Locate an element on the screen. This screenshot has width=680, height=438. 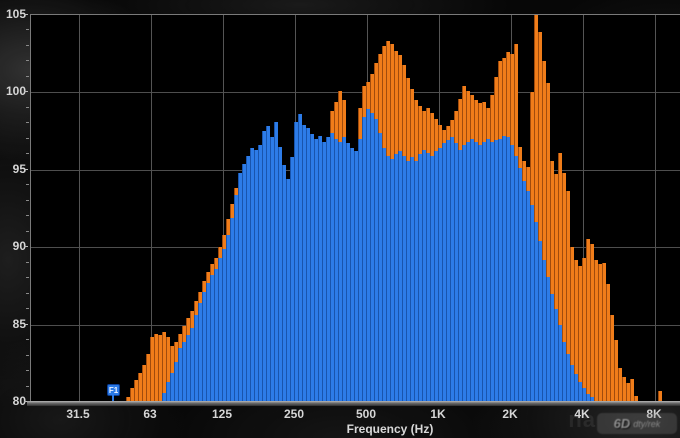
marker-f1-flag: F1 is located at coordinates (113, 393).